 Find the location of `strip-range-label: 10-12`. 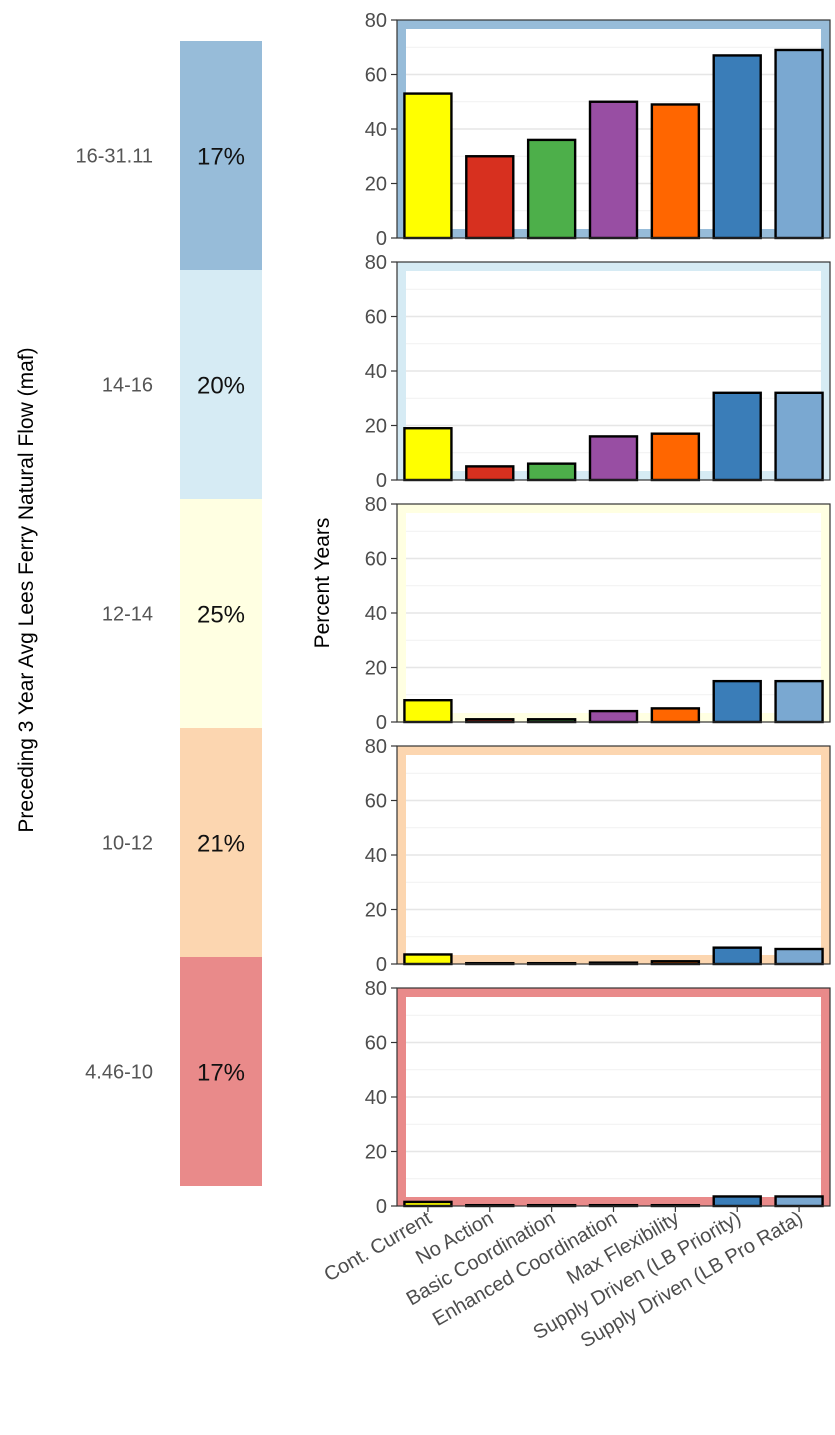

strip-range-label: 10-12 is located at coordinates (127, 844).